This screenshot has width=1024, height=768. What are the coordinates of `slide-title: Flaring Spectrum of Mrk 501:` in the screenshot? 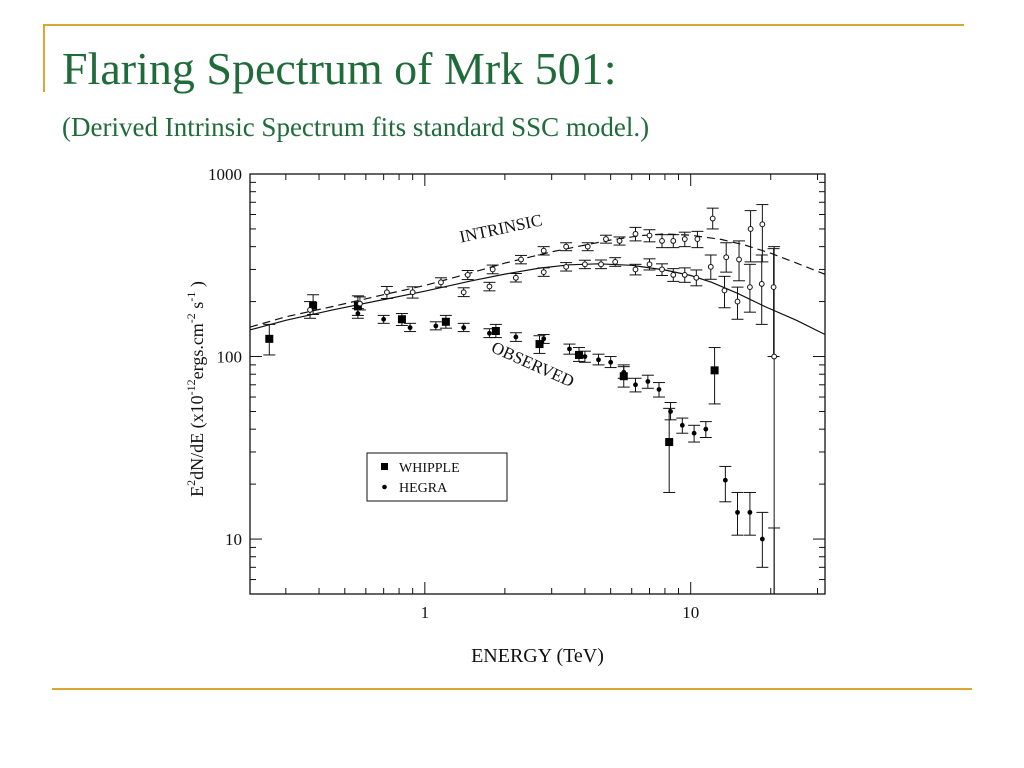 It's located at (339, 68).